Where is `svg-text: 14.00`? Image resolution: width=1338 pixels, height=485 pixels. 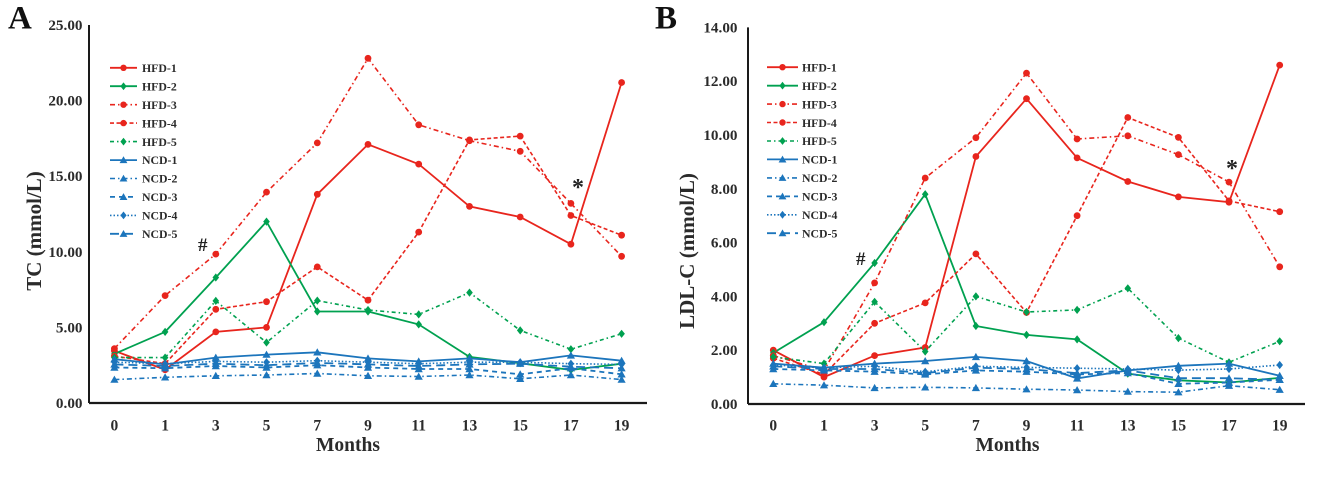
svg-text: 14.00 is located at coordinates (720, 27).